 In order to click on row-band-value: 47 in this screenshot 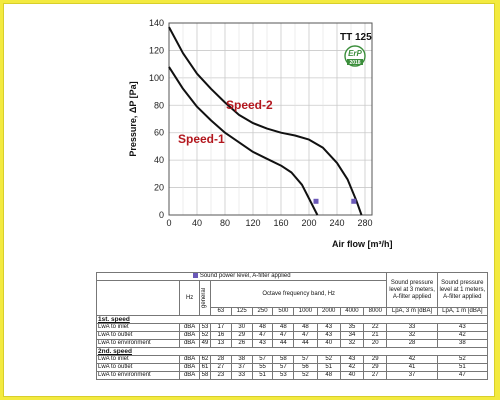, I will do `click(283, 336)`.